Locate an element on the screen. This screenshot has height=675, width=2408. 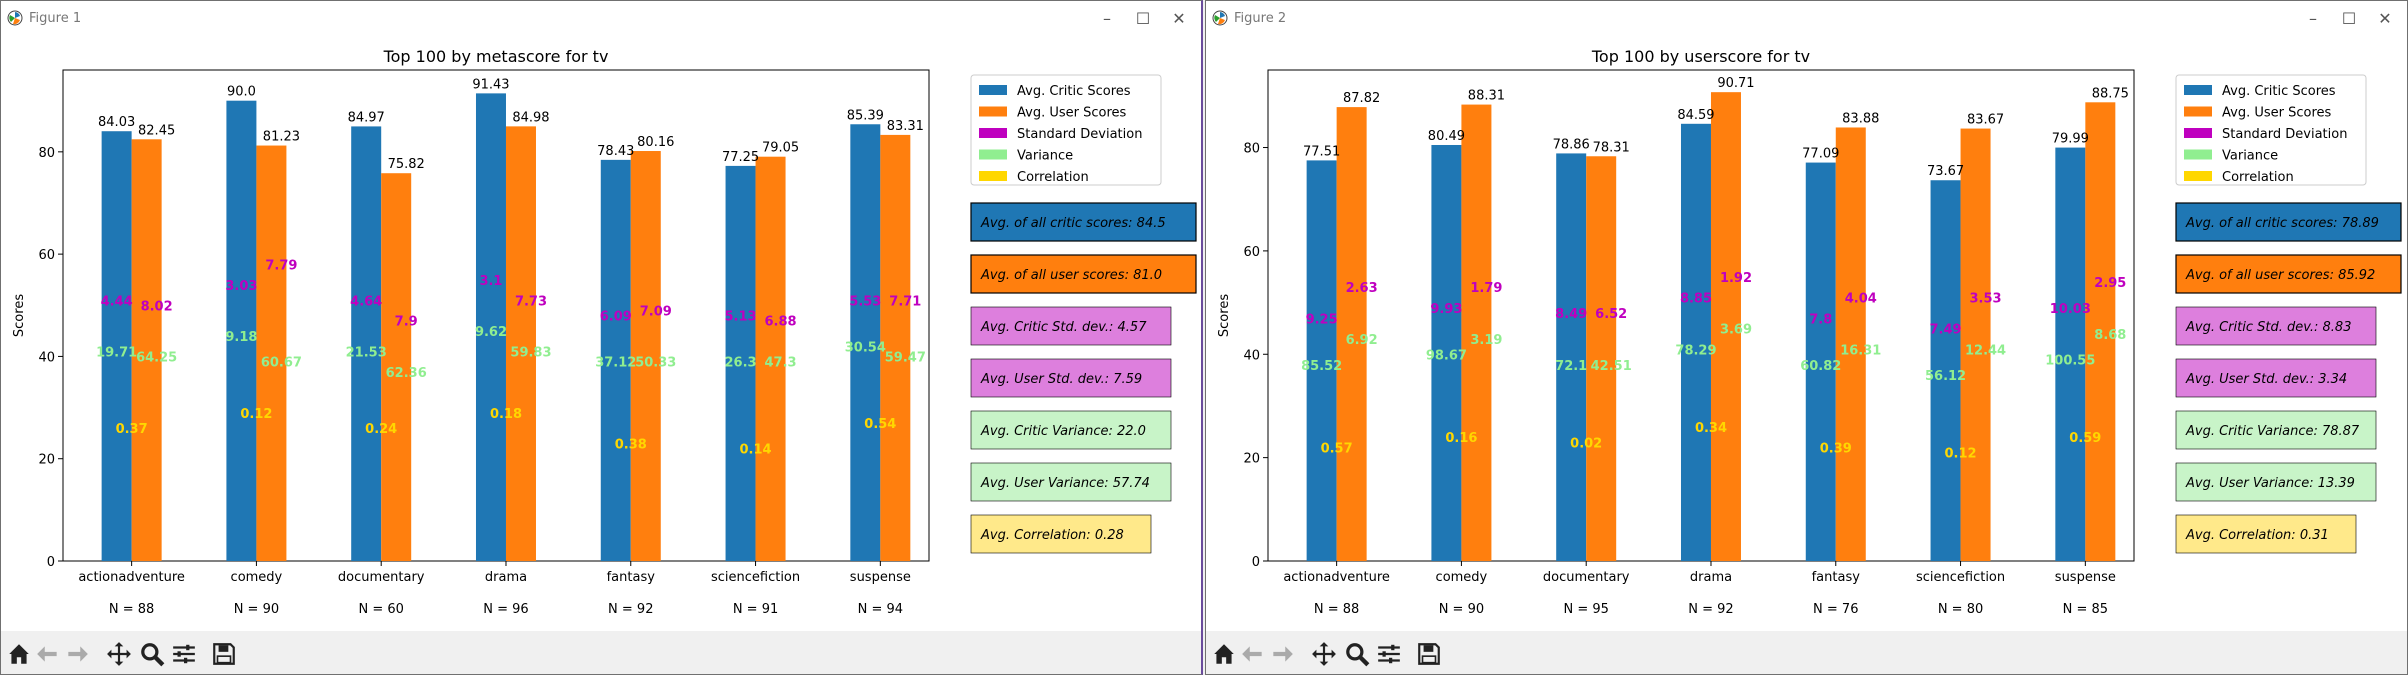
title-bar: Figure 2 – ☐ ✕ is located at coordinates (1806, 18).